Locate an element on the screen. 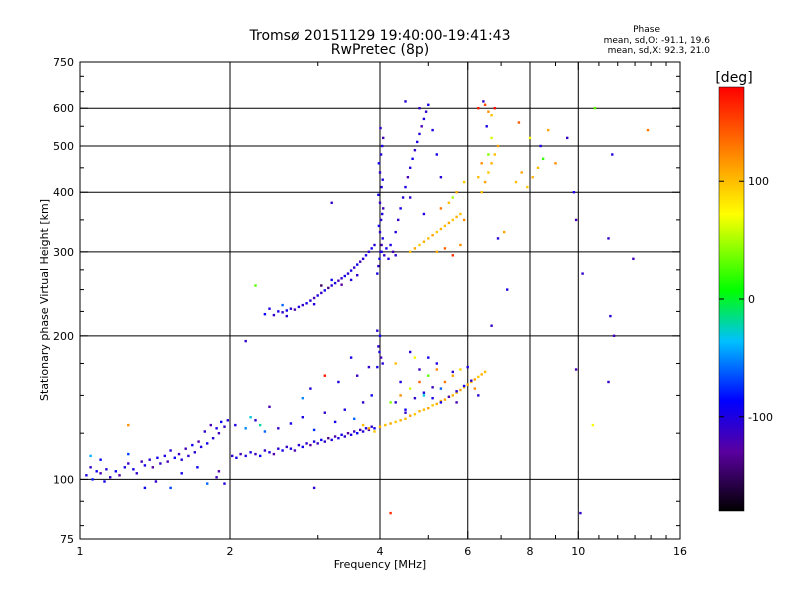 Image resolution: width=800 pixels, height=600 pixels. y-tick-label: 750 is located at coordinates (63, 62).